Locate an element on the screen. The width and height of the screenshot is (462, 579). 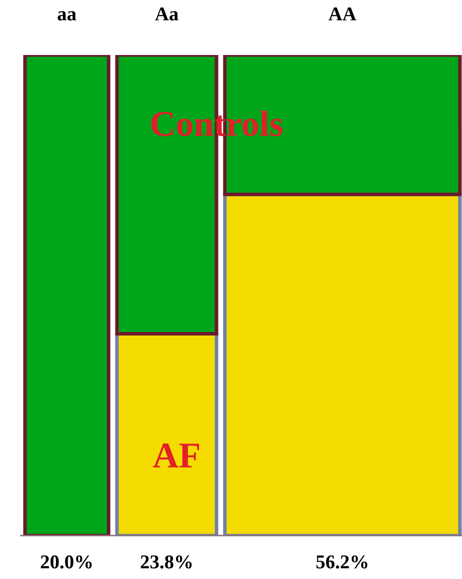
x-tick-label: AA is located at coordinates (342, 13).